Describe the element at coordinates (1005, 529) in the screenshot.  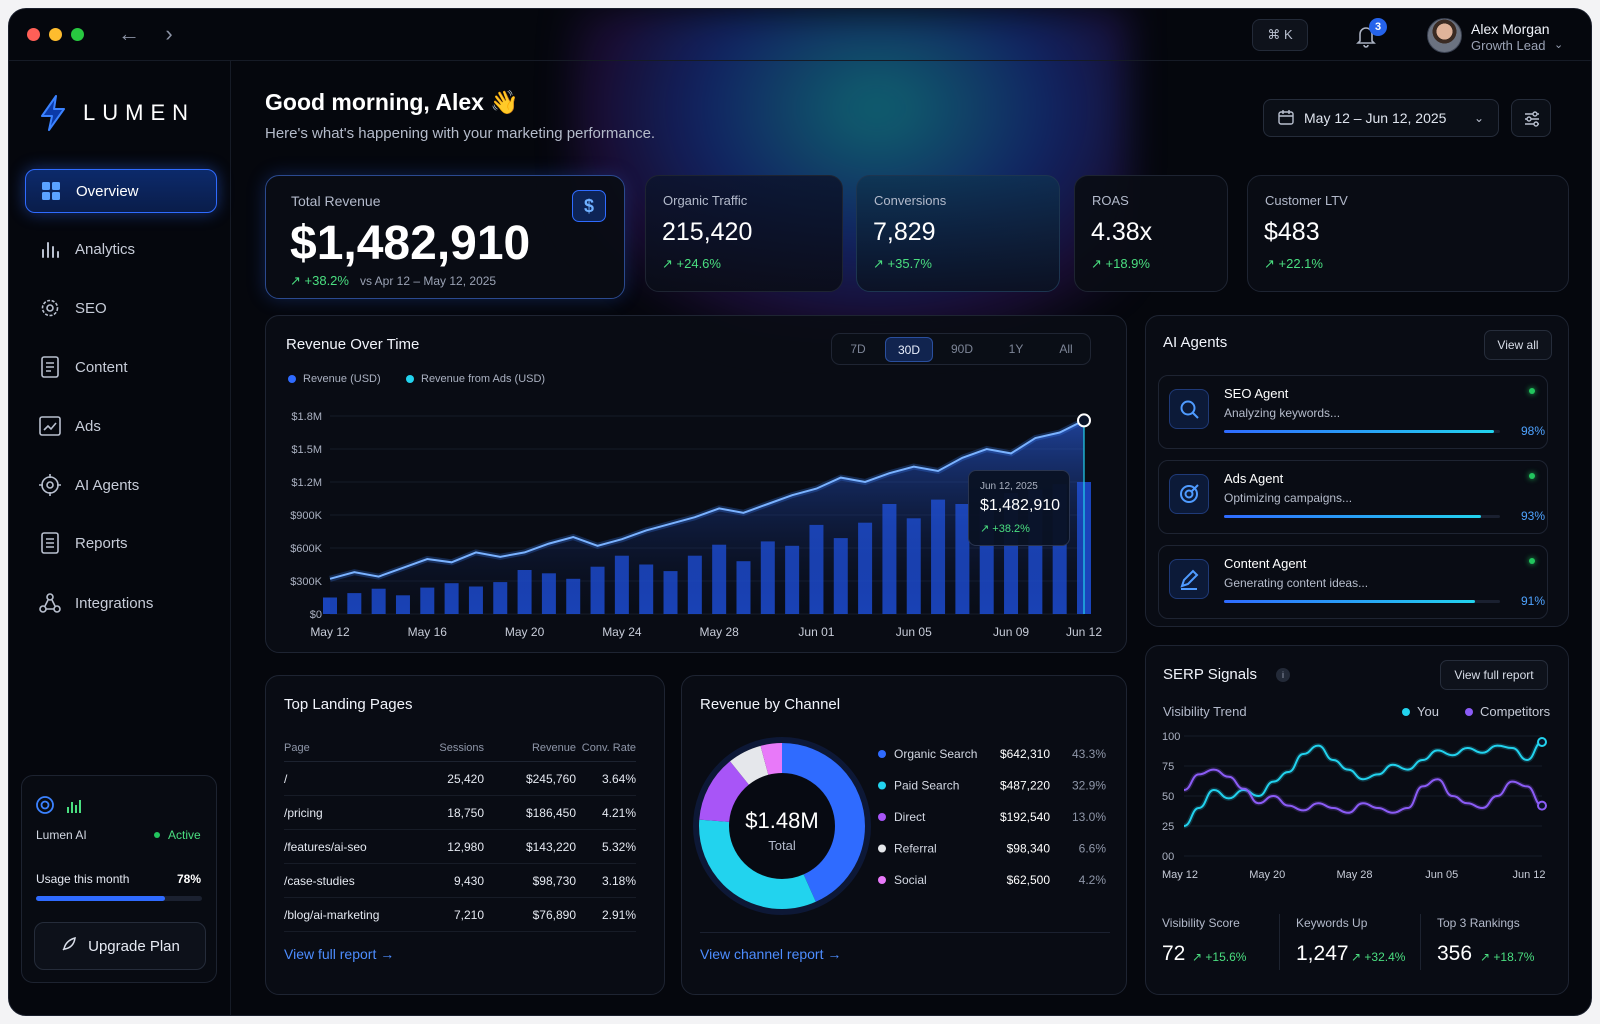
I see `tooltip-delta: ↗ +38.2%` at that location.